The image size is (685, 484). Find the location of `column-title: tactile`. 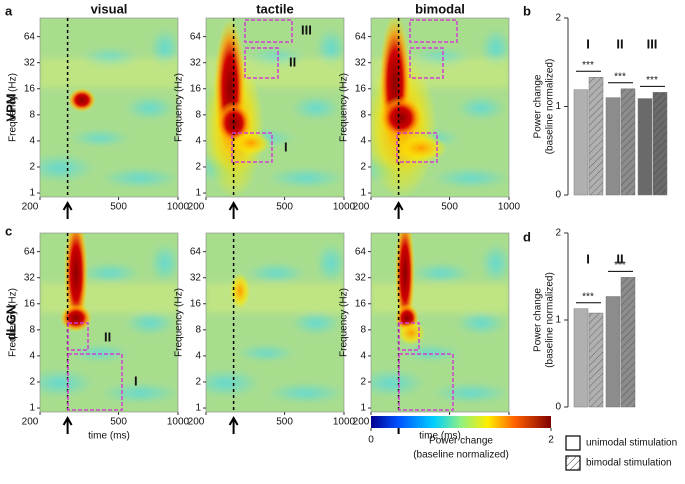

column-title: tactile is located at coordinates (275, 8).